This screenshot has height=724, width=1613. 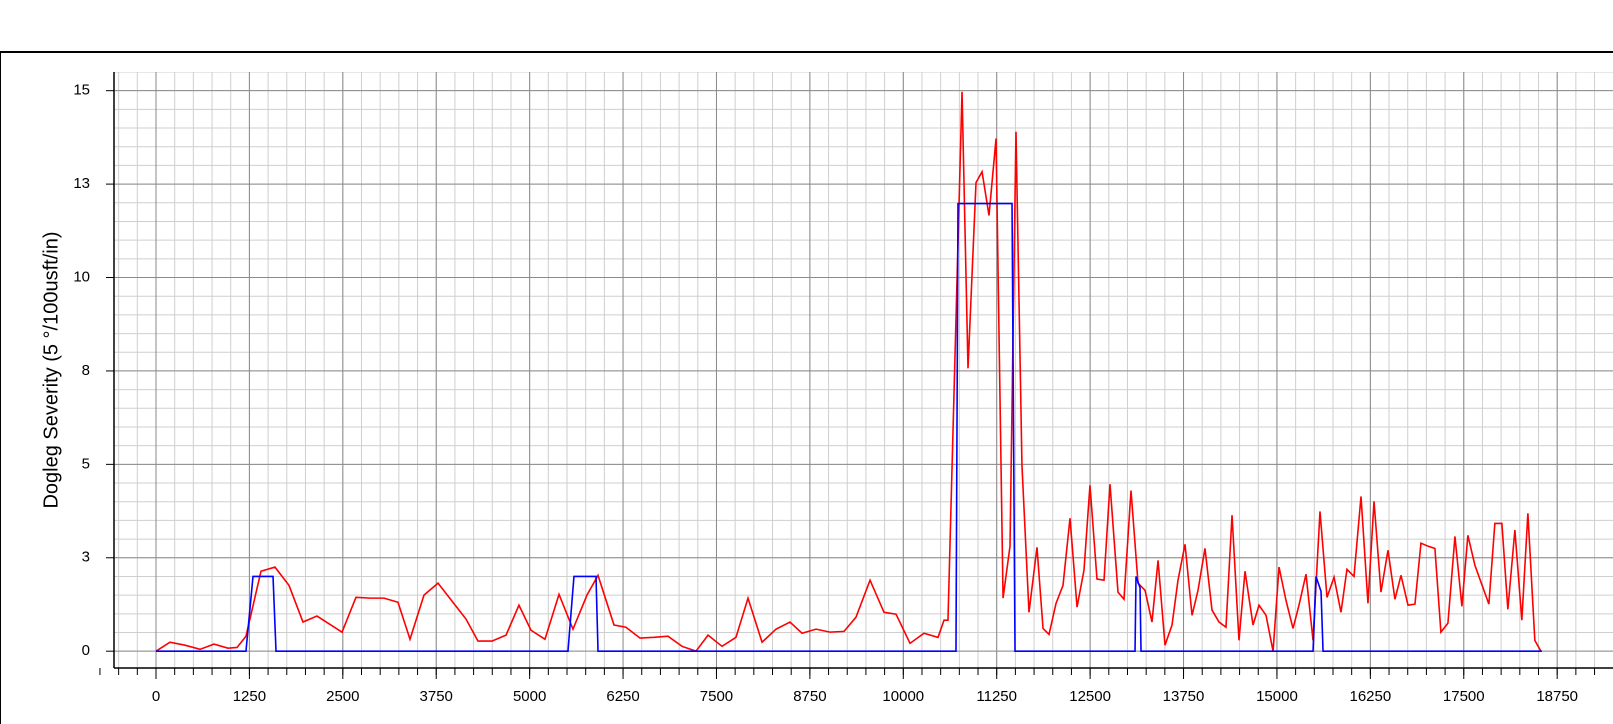 What do you see at coordinates (716, 696) in the screenshot?
I see `x-tick-label: 7500` at bounding box center [716, 696].